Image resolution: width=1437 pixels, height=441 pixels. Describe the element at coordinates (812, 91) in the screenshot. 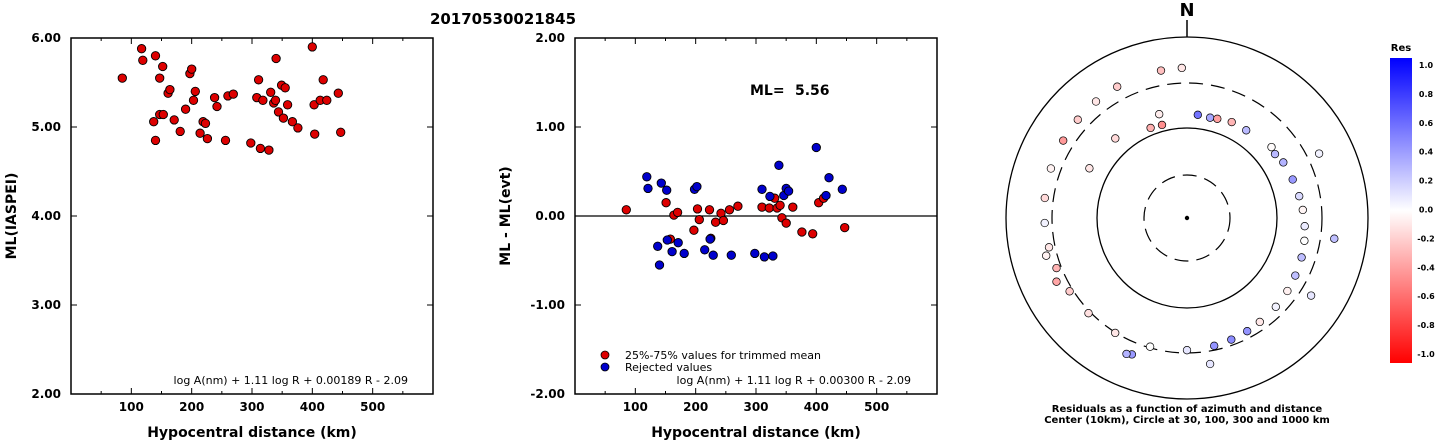

I see `ml-value: 5.56` at that location.